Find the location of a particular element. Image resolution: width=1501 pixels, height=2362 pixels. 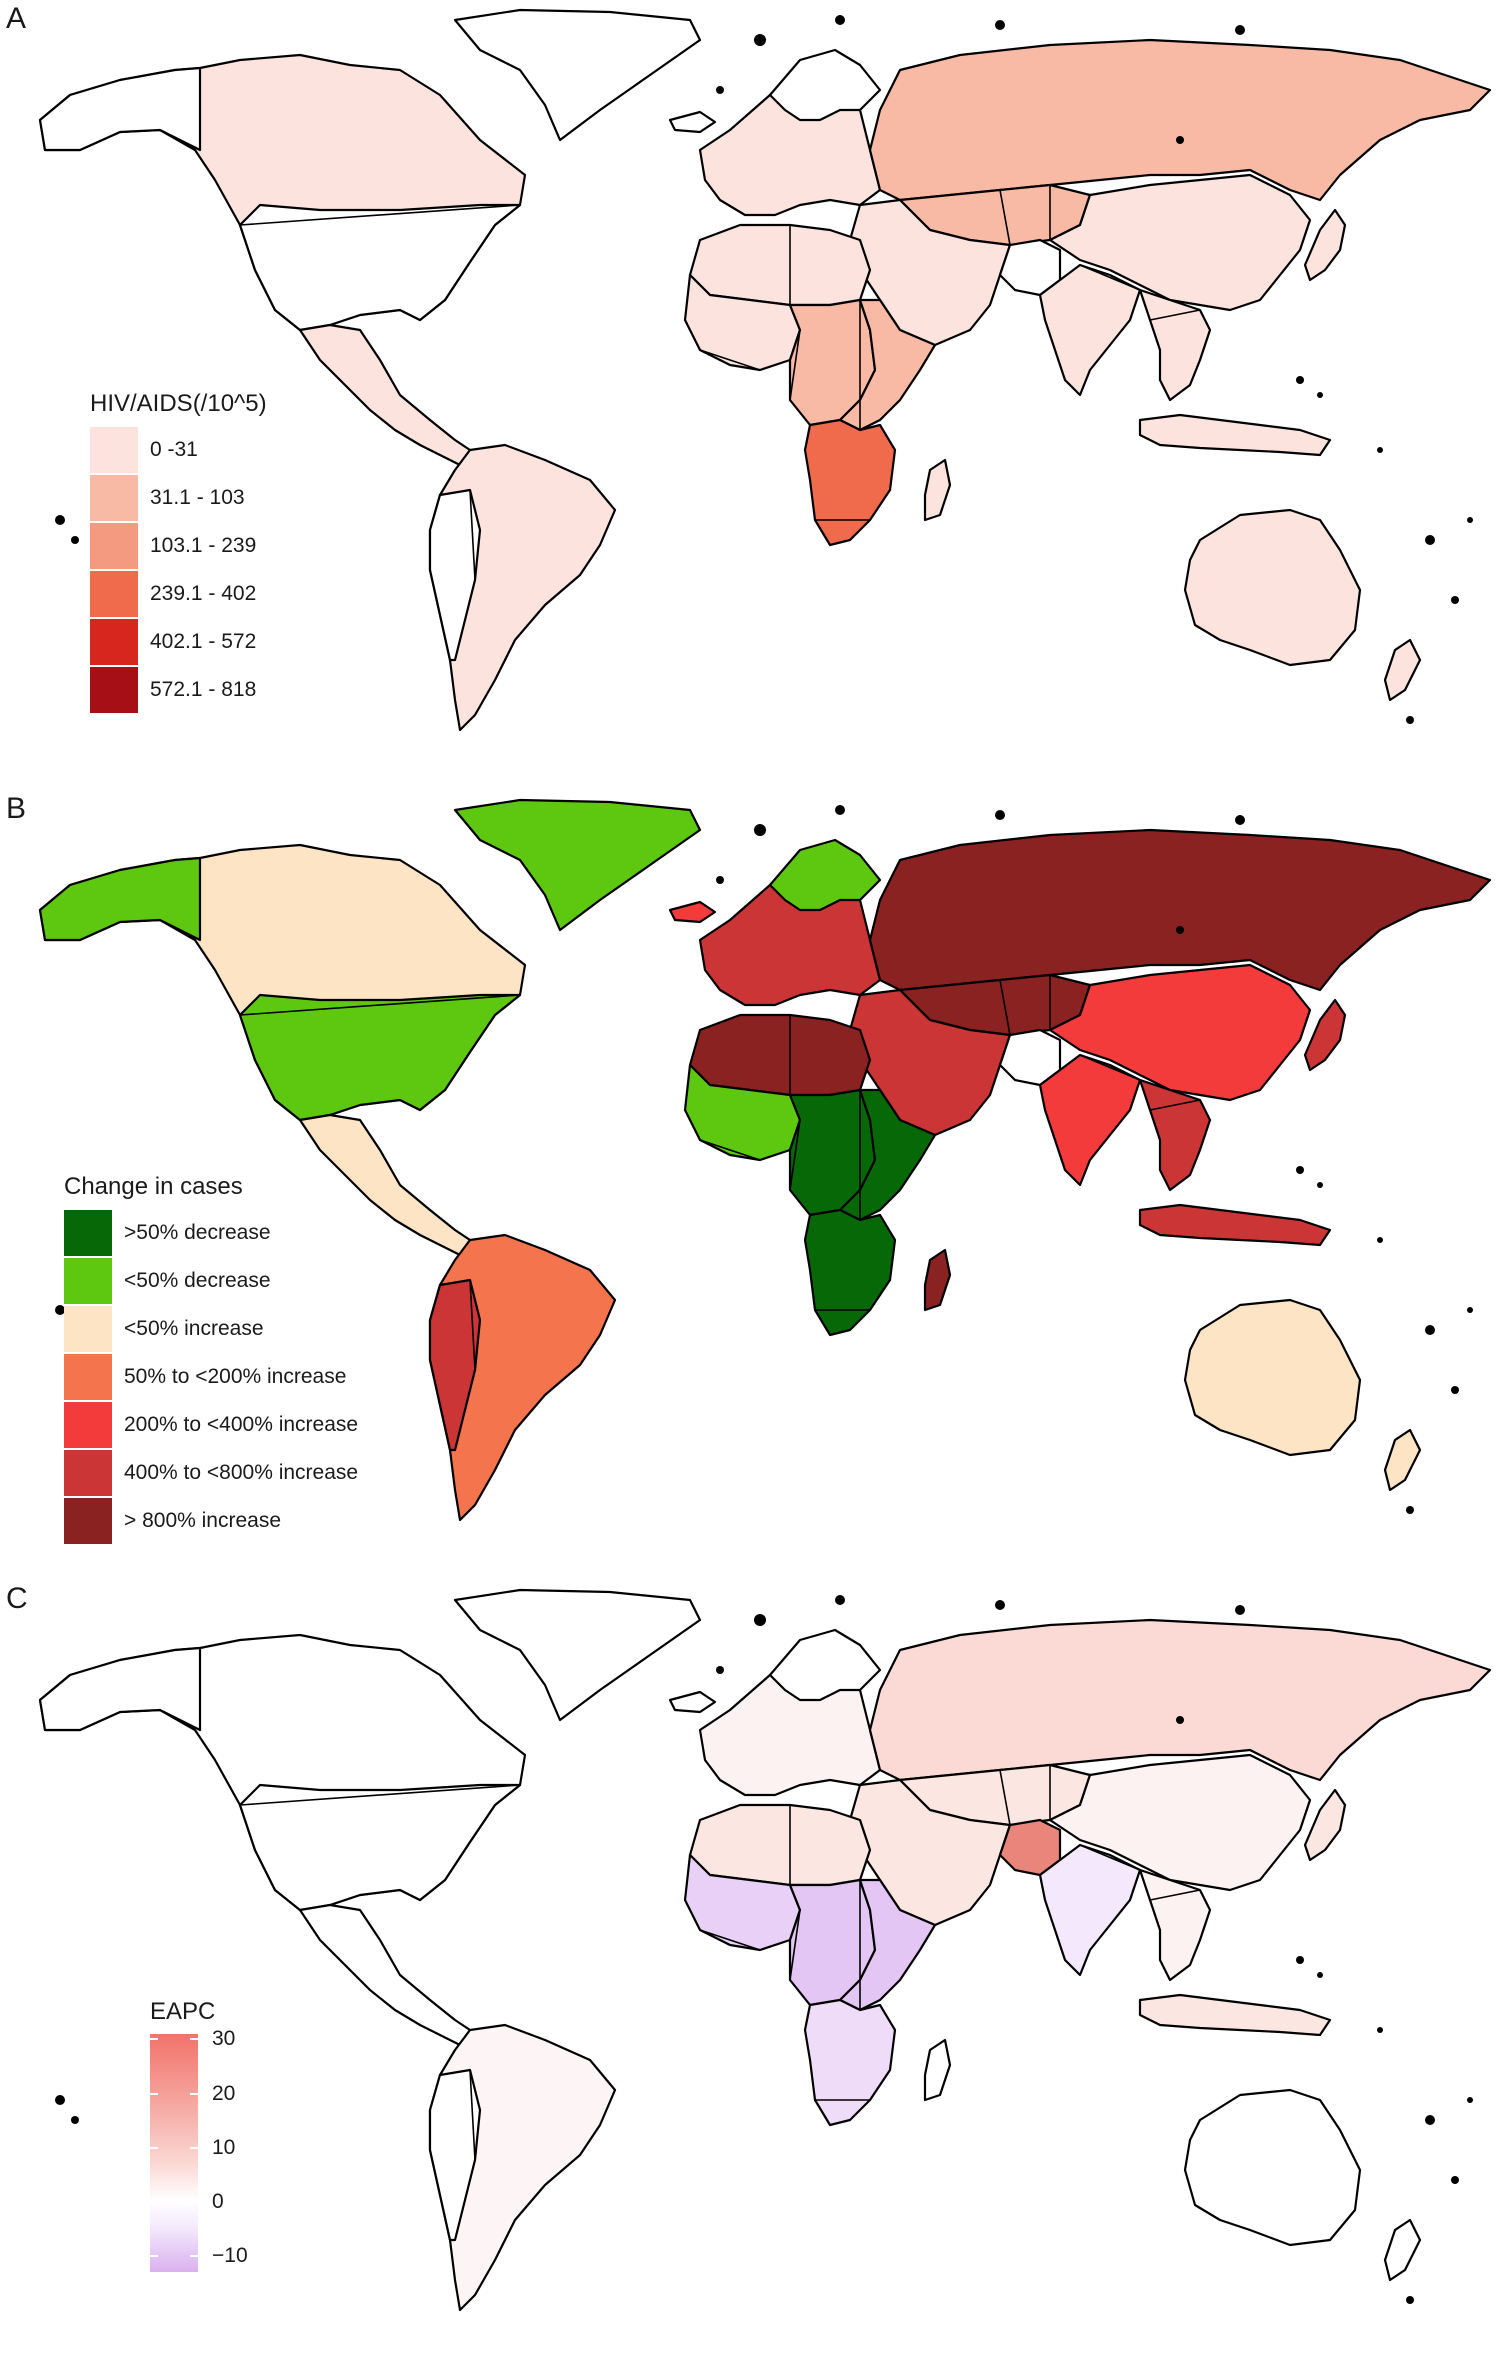

eapc-tick-label: 0 is located at coordinates (218, 2201).